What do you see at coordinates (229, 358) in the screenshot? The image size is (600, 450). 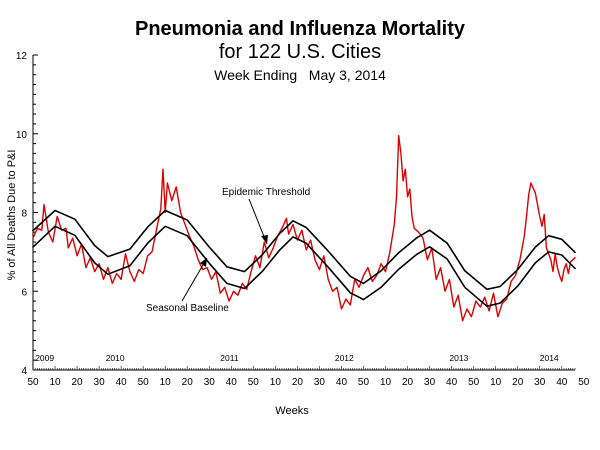 I see `year-label: 2011` at bounding box center [229, 358].